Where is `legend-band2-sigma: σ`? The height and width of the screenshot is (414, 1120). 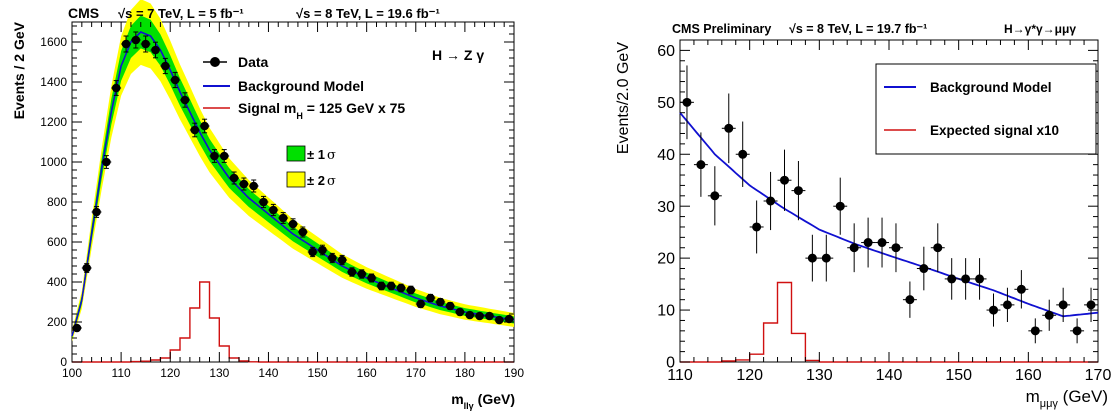
legend-band2-sigma: σ is located at coordinates (331, 181).